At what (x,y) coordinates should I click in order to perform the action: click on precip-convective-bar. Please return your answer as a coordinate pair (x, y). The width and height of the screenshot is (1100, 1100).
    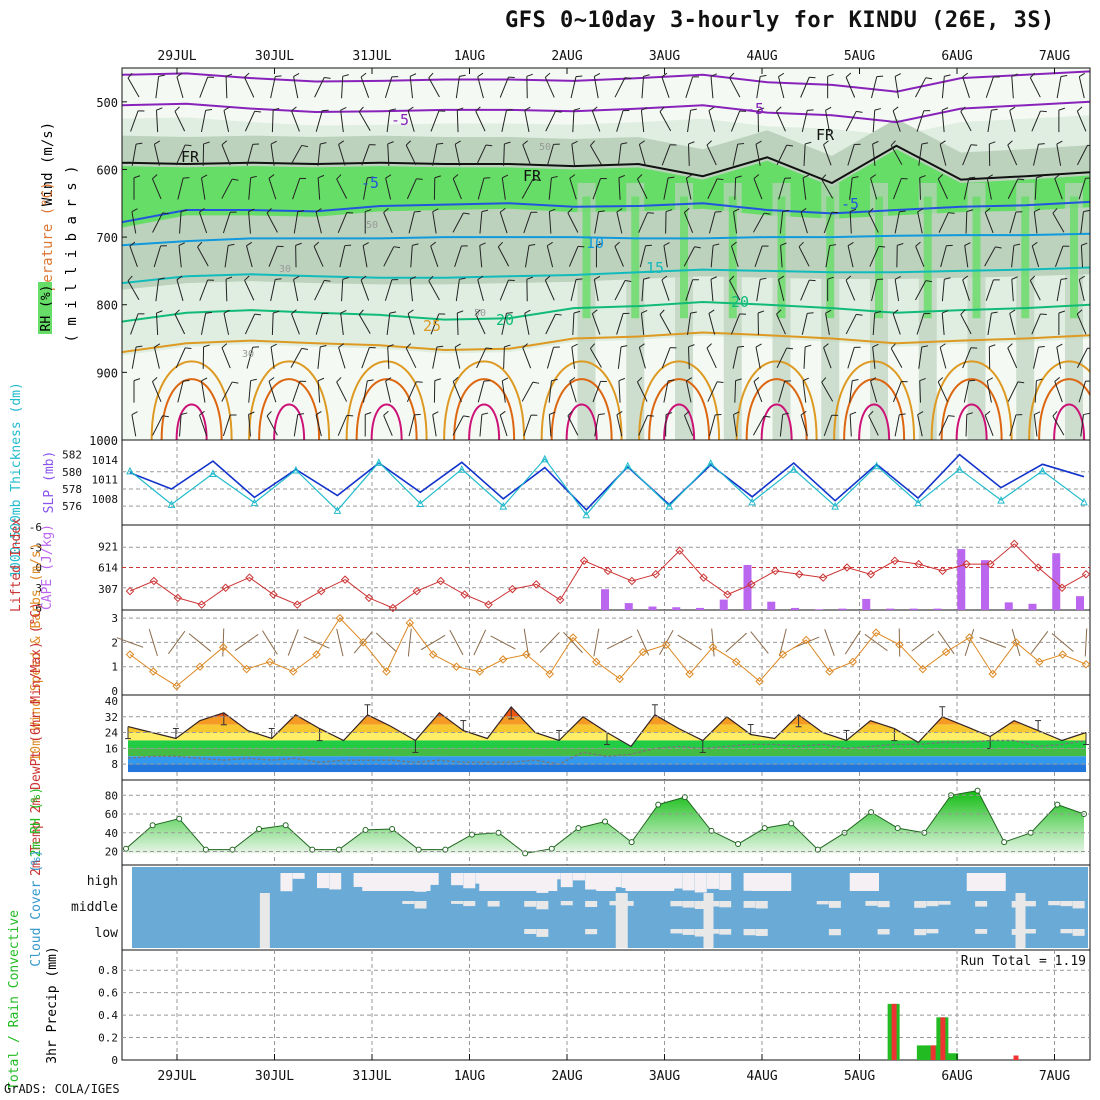
    Looking at the image, I should click on (933, 1052).